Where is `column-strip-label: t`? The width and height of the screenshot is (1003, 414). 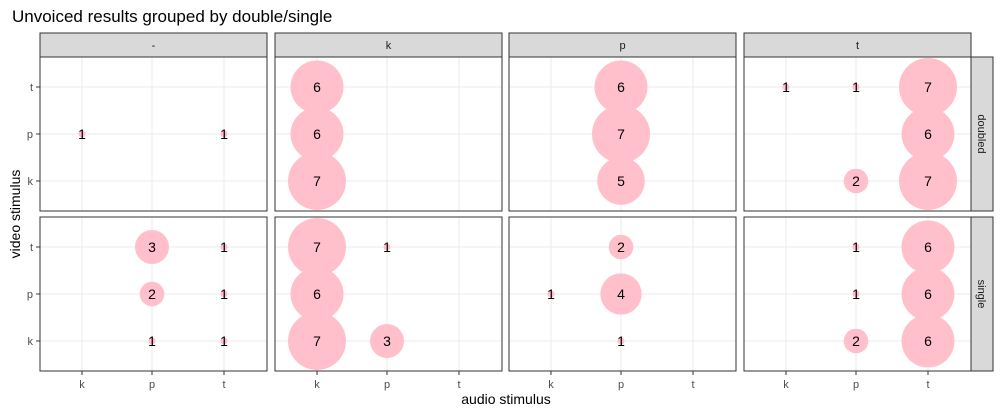 column-strip-label: t is located at coordinates (857, 46).